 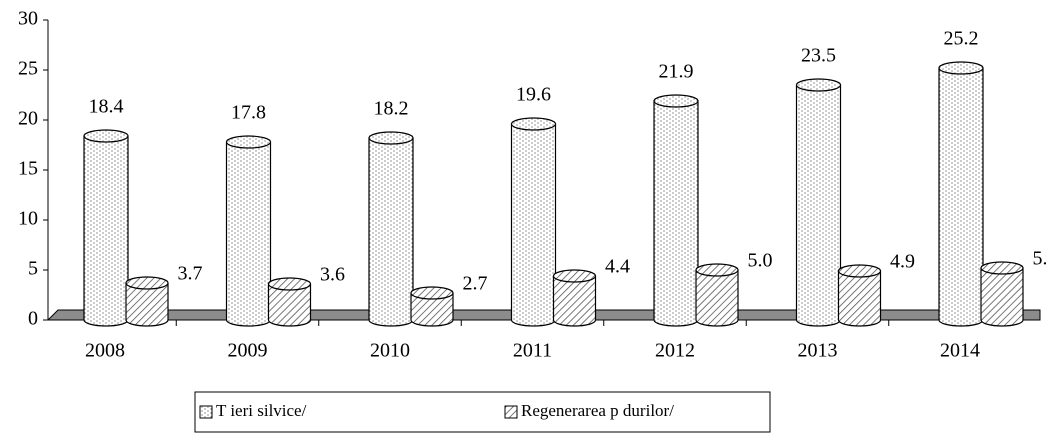 What do you see at coordinates (33, 319) in the screenshot?
I see `y-tick-label: 0` at bounding box center [33, 319].